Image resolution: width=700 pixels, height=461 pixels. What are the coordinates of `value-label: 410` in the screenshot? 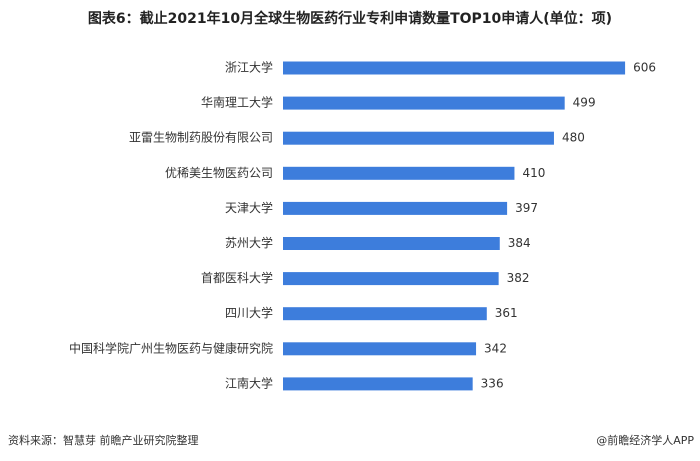 It's located at (533, 173).